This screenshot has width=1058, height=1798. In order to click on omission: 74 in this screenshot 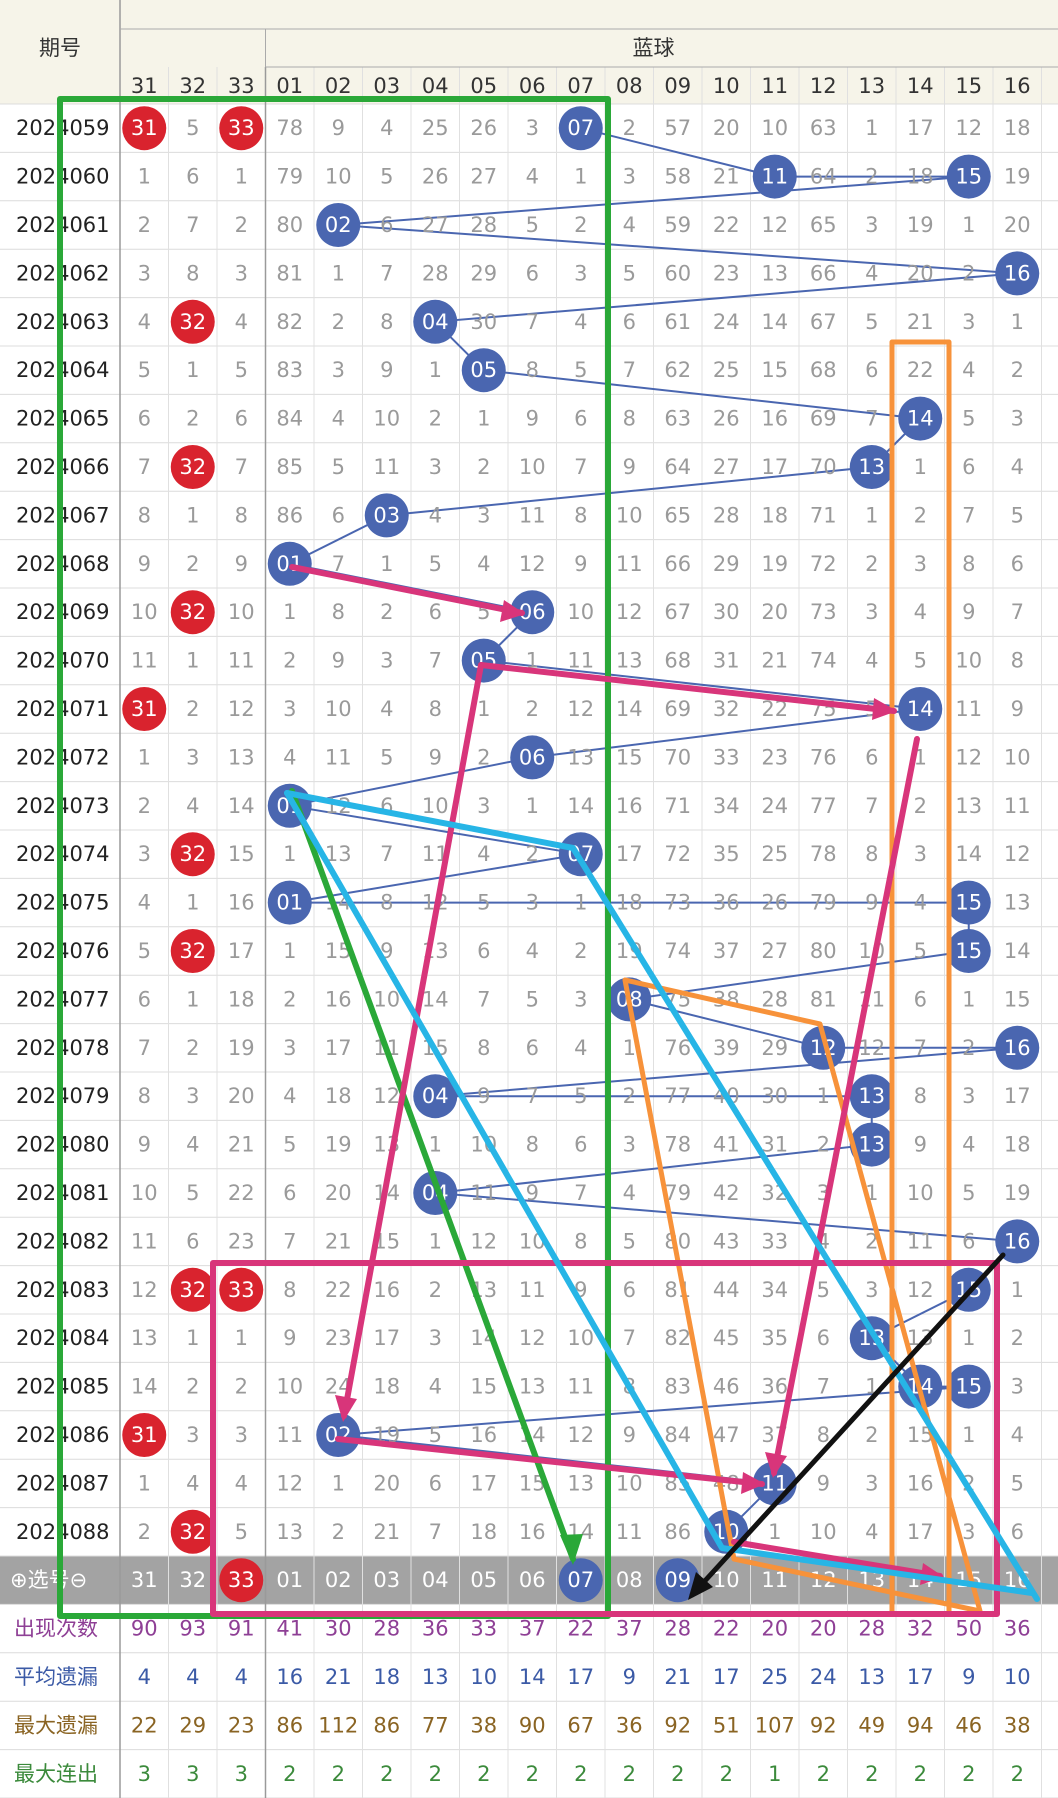, I will do `click(677, 951)`.